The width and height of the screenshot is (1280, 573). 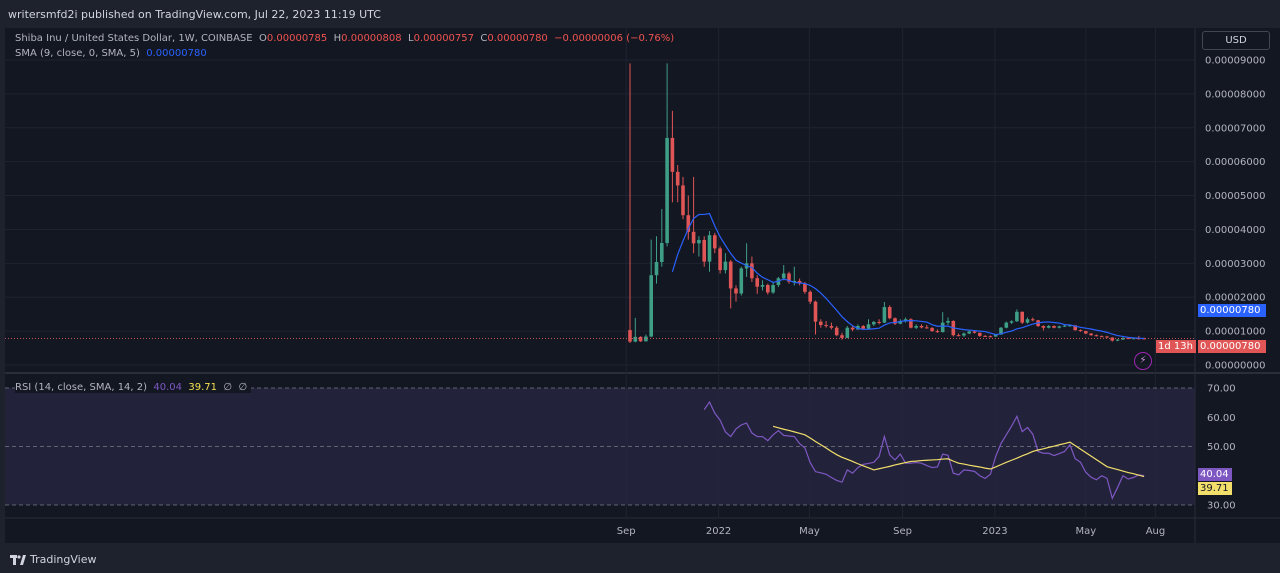 What do you see at coordinates (1236, 40) in the screenshot?
I see `currency-button: USD` at bounding box center [1236, 40].